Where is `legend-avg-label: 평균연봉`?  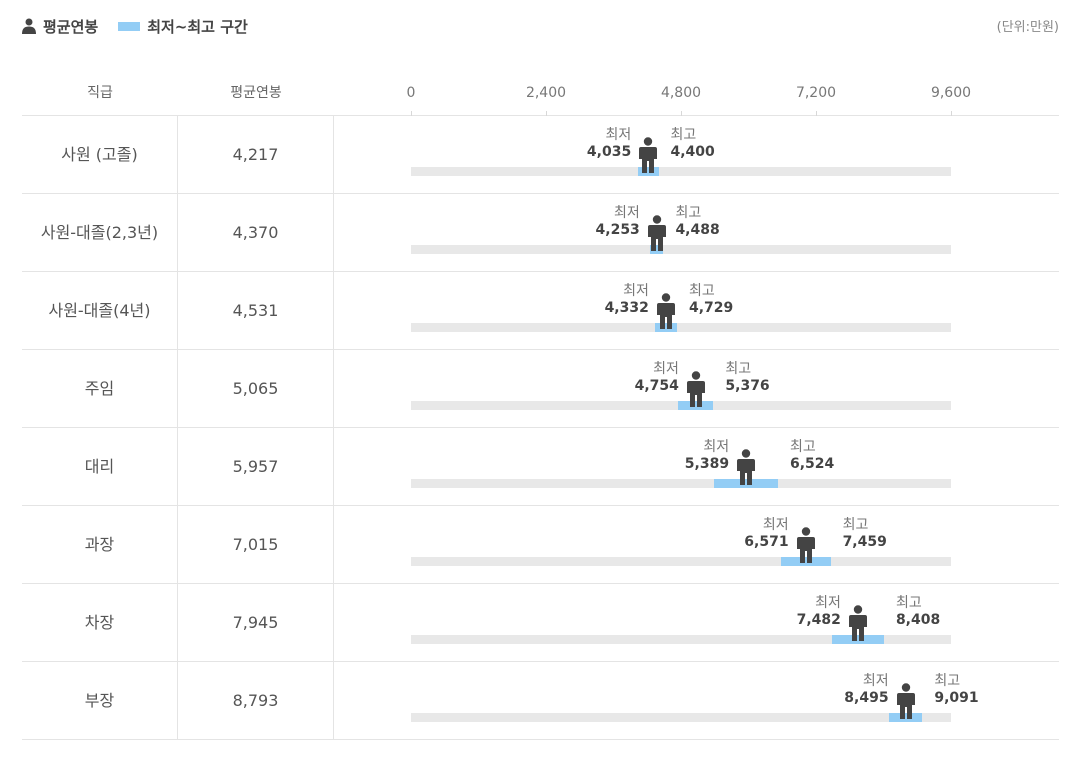
legend-avg-label: 평균연봉 is located at coordinates (71, 26).